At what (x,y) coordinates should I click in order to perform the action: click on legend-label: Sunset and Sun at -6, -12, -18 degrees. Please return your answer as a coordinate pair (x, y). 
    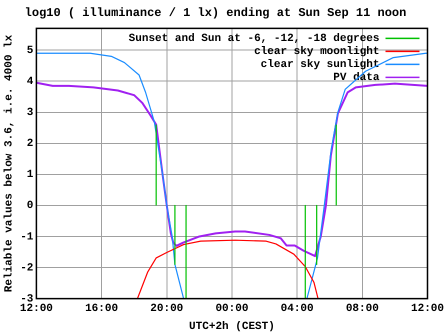
    Looking at the image, I should click on (254, 39).